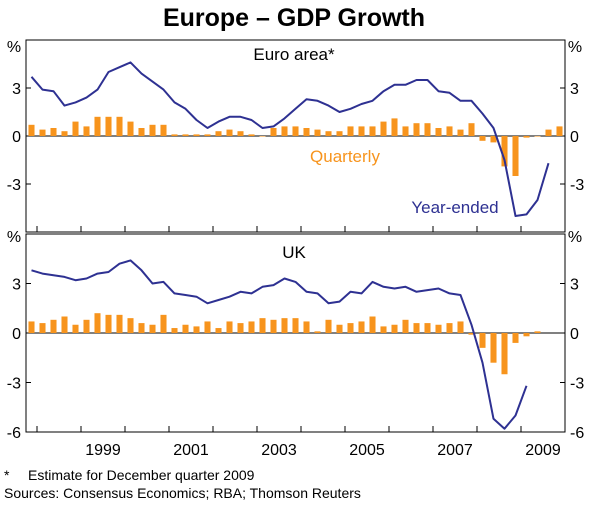 The width and height of the screenshot is (589, 506). Describe the element at coordinates (574, 137) in the screenshot. I see `p0-ytick-label-right: 0` at that location.